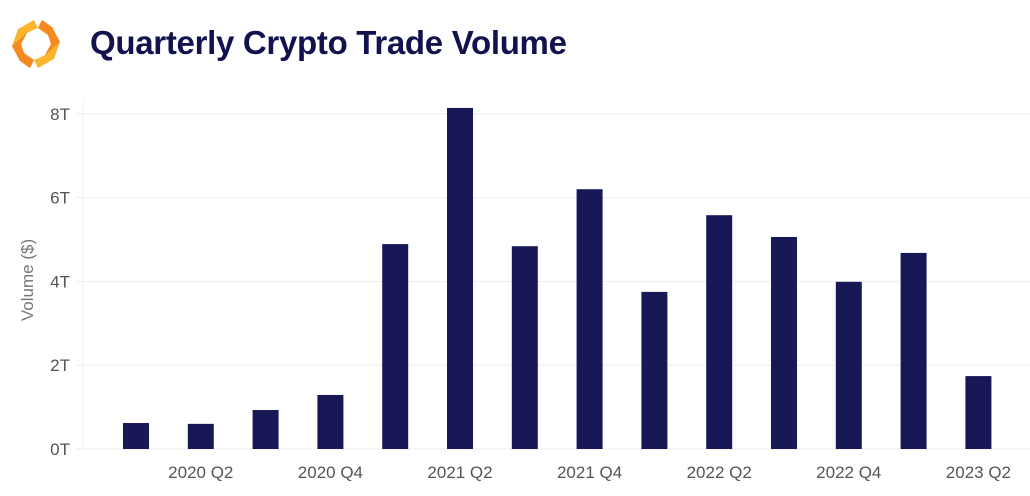 Image resolution: width=1030 pixels, height=496 pixels. I want to click on x-tick-label: 2020 Q4, so click(330, 472).